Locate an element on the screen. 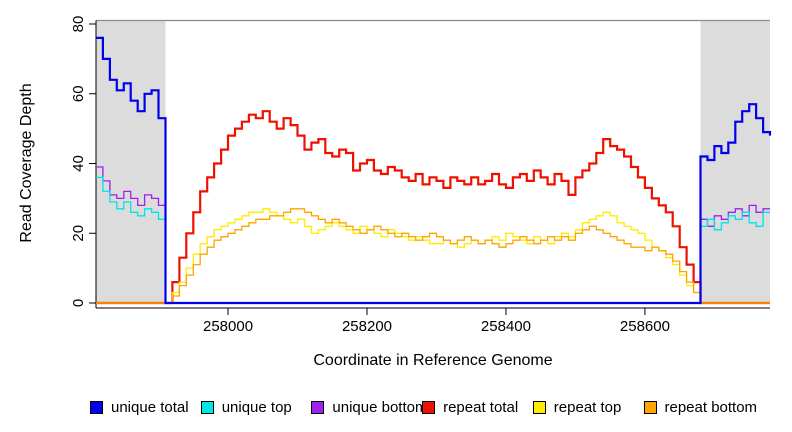 The width and height of the screenshot is (792, 432). legend-label: repeat top is located at coordinates (587, 407).